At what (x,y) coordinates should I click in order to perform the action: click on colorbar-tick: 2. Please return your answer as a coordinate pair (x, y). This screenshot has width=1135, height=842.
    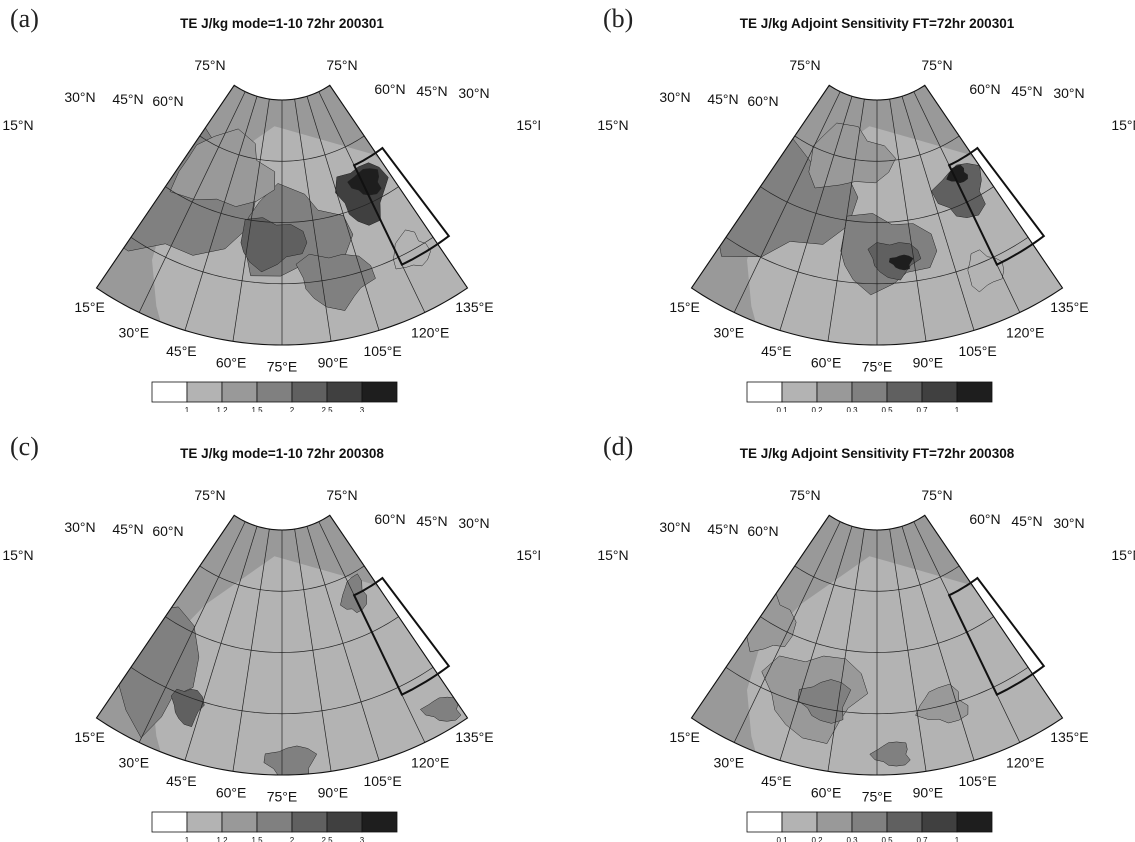
    Looking at the image, I should click on (292, 409).